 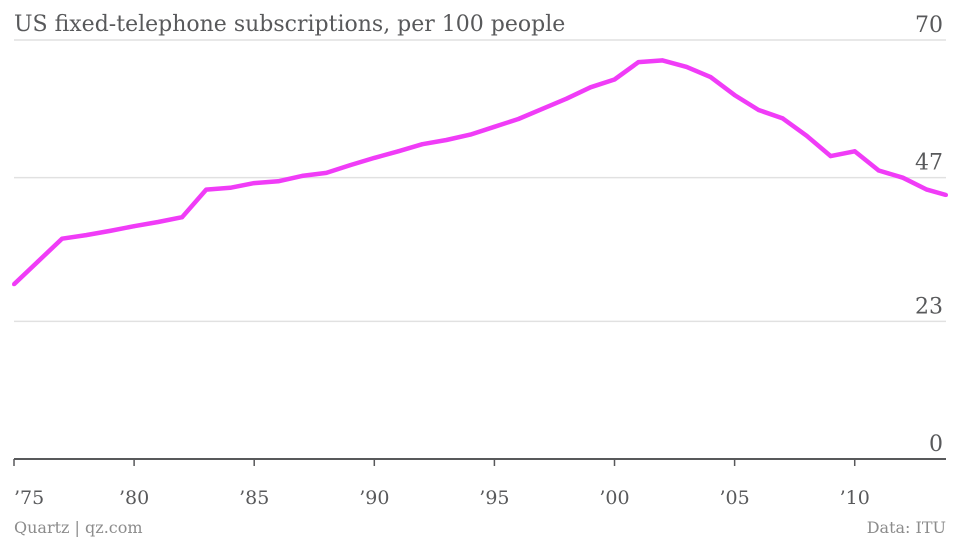 I want to click on y-tick-label-0: 0, so click(x=936, y=444).